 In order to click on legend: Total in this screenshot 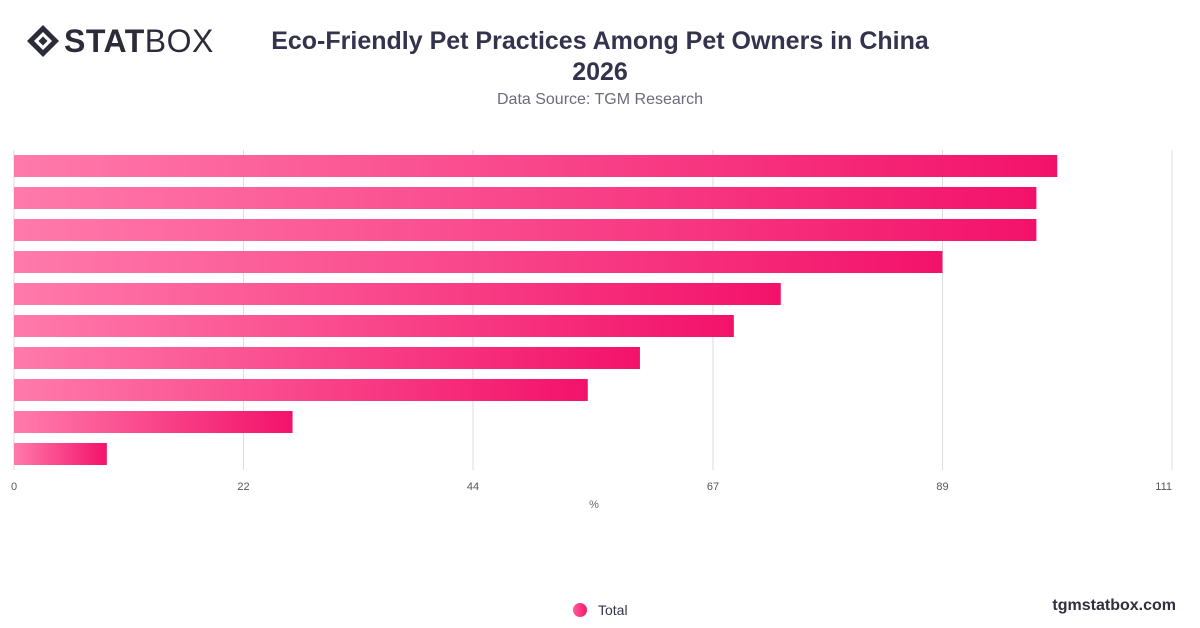, I will do `click(600, 610)`.